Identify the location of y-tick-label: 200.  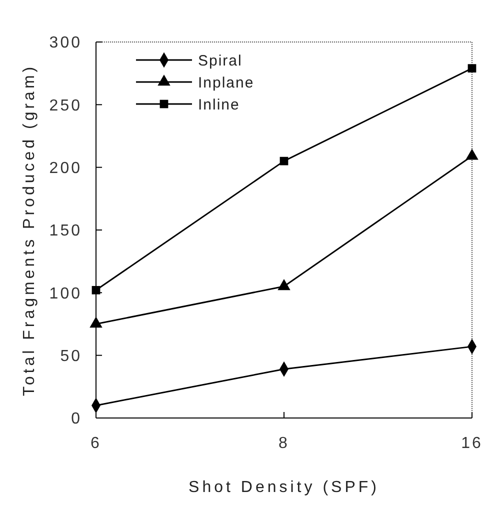
(65, 168).